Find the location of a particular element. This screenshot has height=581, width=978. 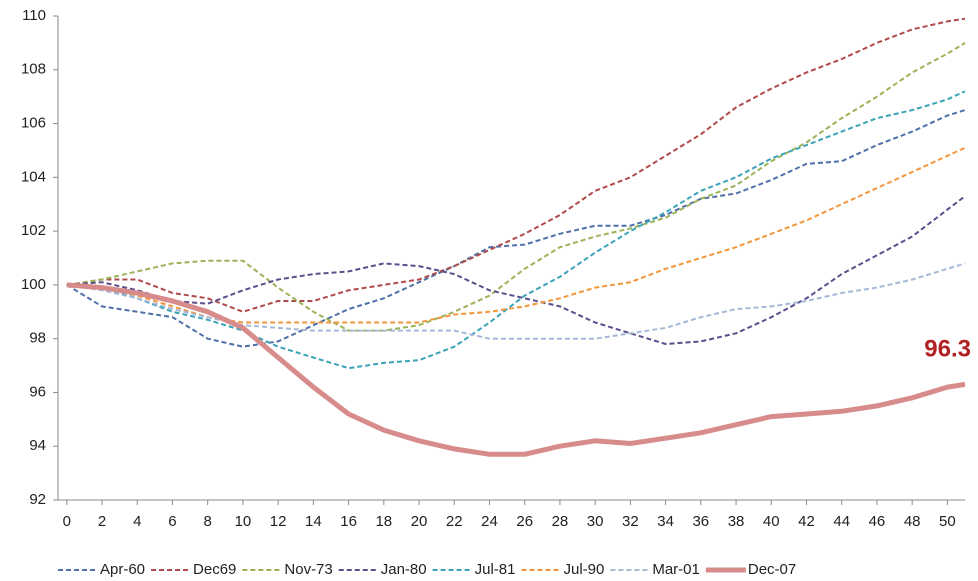

x-tick-label: 40 is located at coordinates (771, 521).